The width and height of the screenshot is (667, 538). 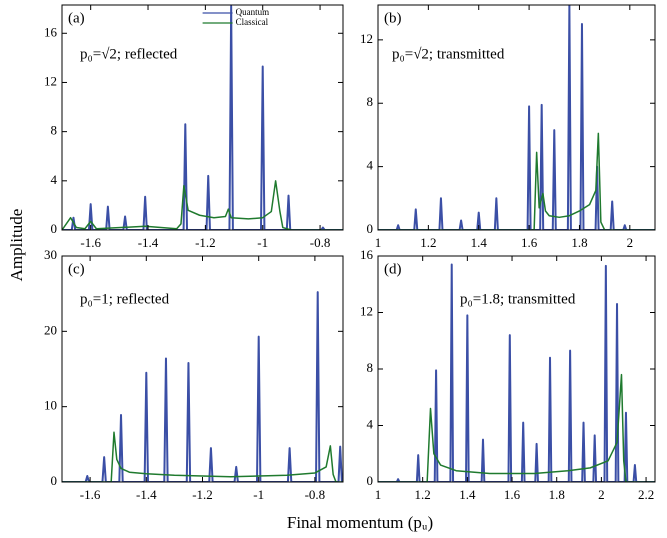 I want to click on legend-label: Quantum, so click(x=253, y=12).